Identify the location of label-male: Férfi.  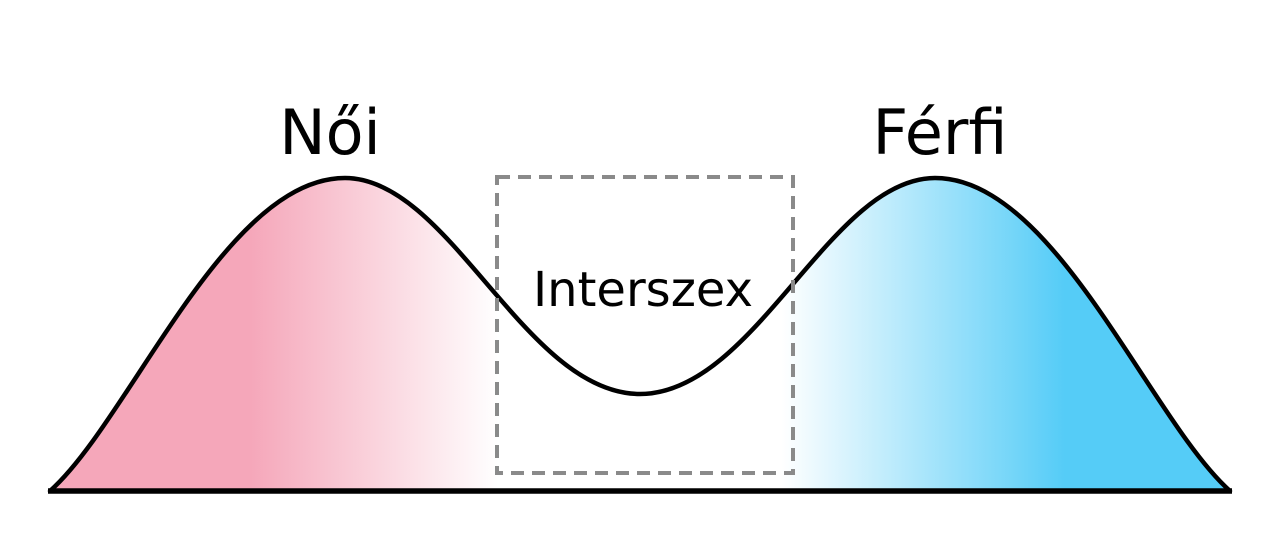
(940, 132).